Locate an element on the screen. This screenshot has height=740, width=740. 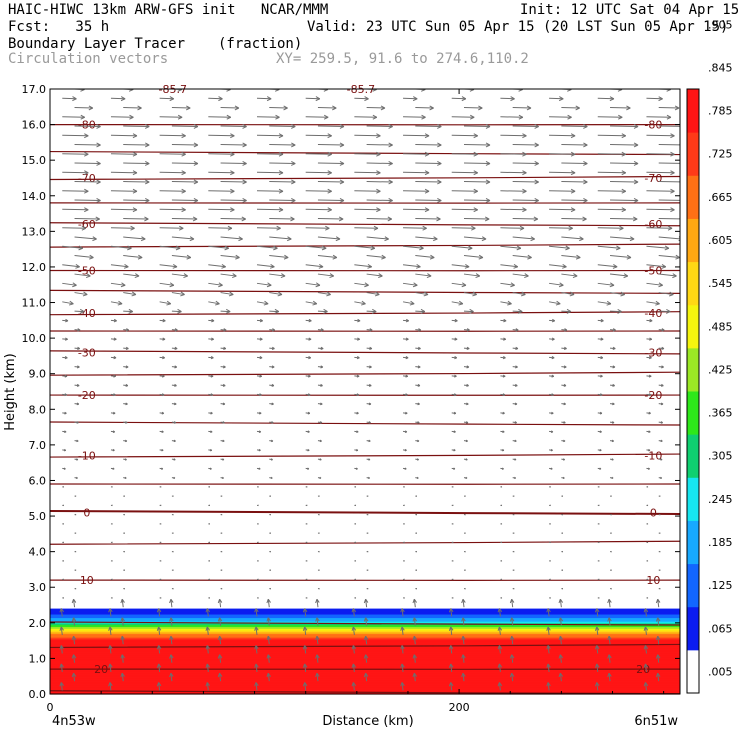
y-tick-label: 16.0 is located at coordinates (34, 125).